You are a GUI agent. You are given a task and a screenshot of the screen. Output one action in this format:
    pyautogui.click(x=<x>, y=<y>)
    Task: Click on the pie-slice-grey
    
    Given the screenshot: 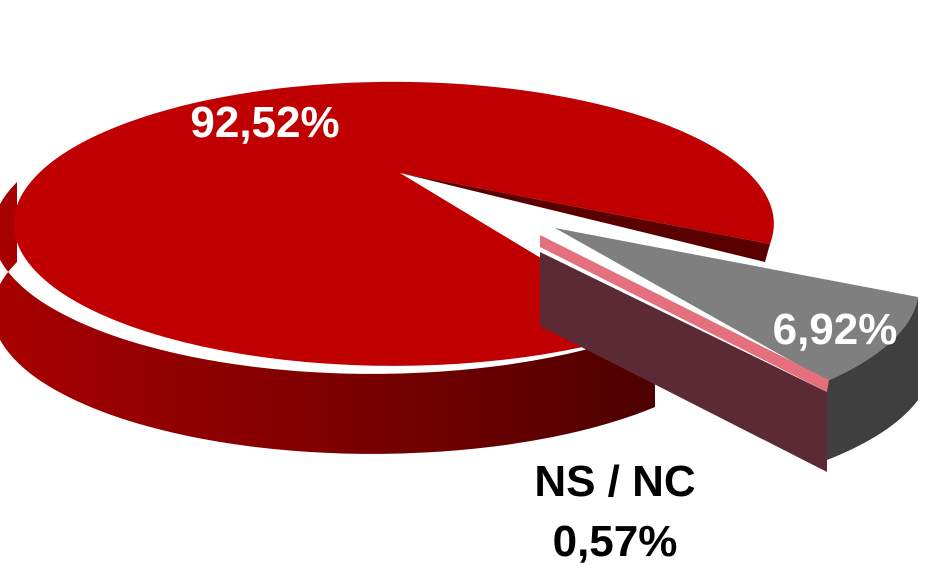 What is the action you would take?
    pyautogui.click(x=736, y=304)
    